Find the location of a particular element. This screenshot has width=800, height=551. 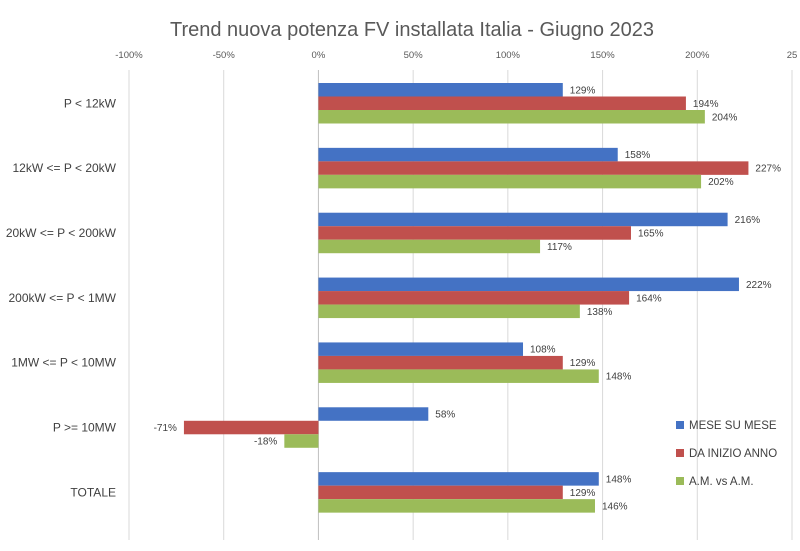

data-label: 158% is located at coordinates (638, 155).